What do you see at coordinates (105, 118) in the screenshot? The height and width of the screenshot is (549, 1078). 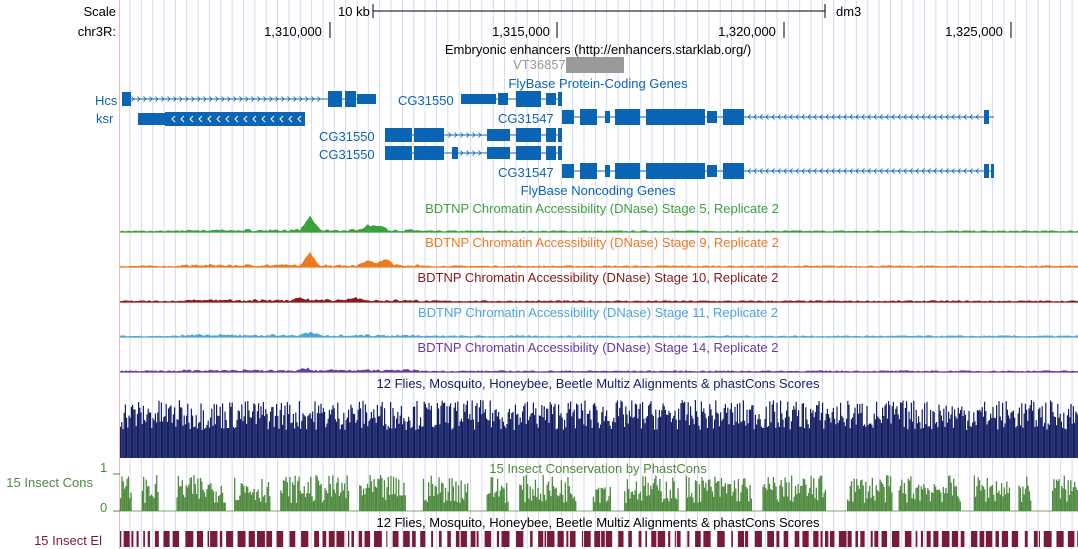 I see `gene-label-ksr: ksr` at bounding box center [105, 118].